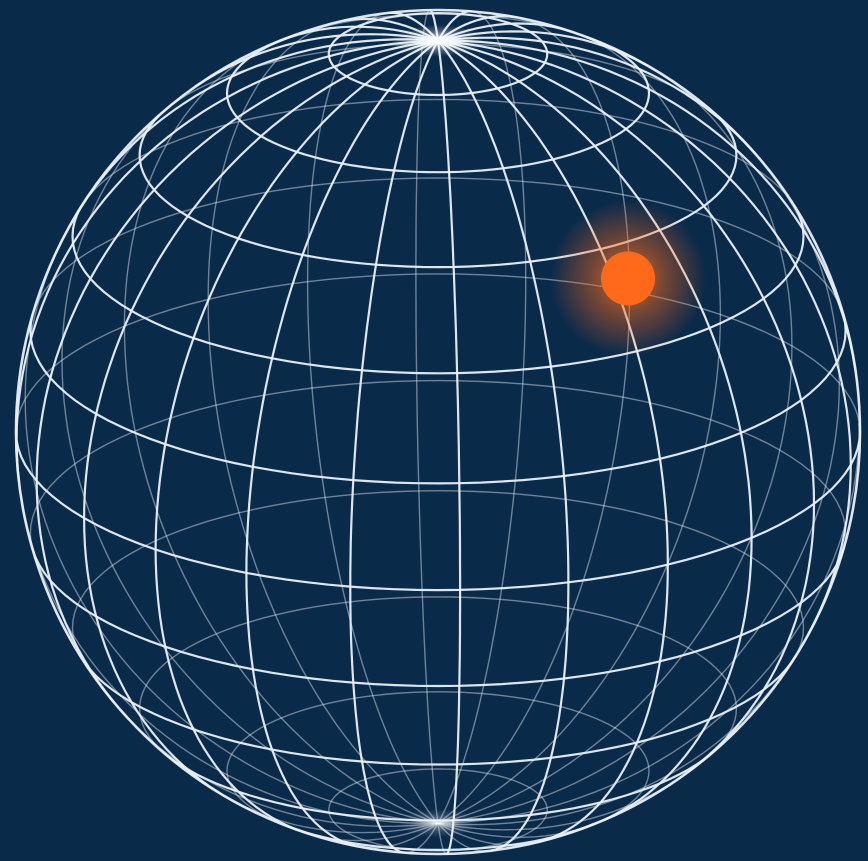 This screenshot has width=868, height=861. What do you see at coordinates (628, 278) in the screenshot?
I see `glowing-dot-icon` at bounding box center [628, 278].